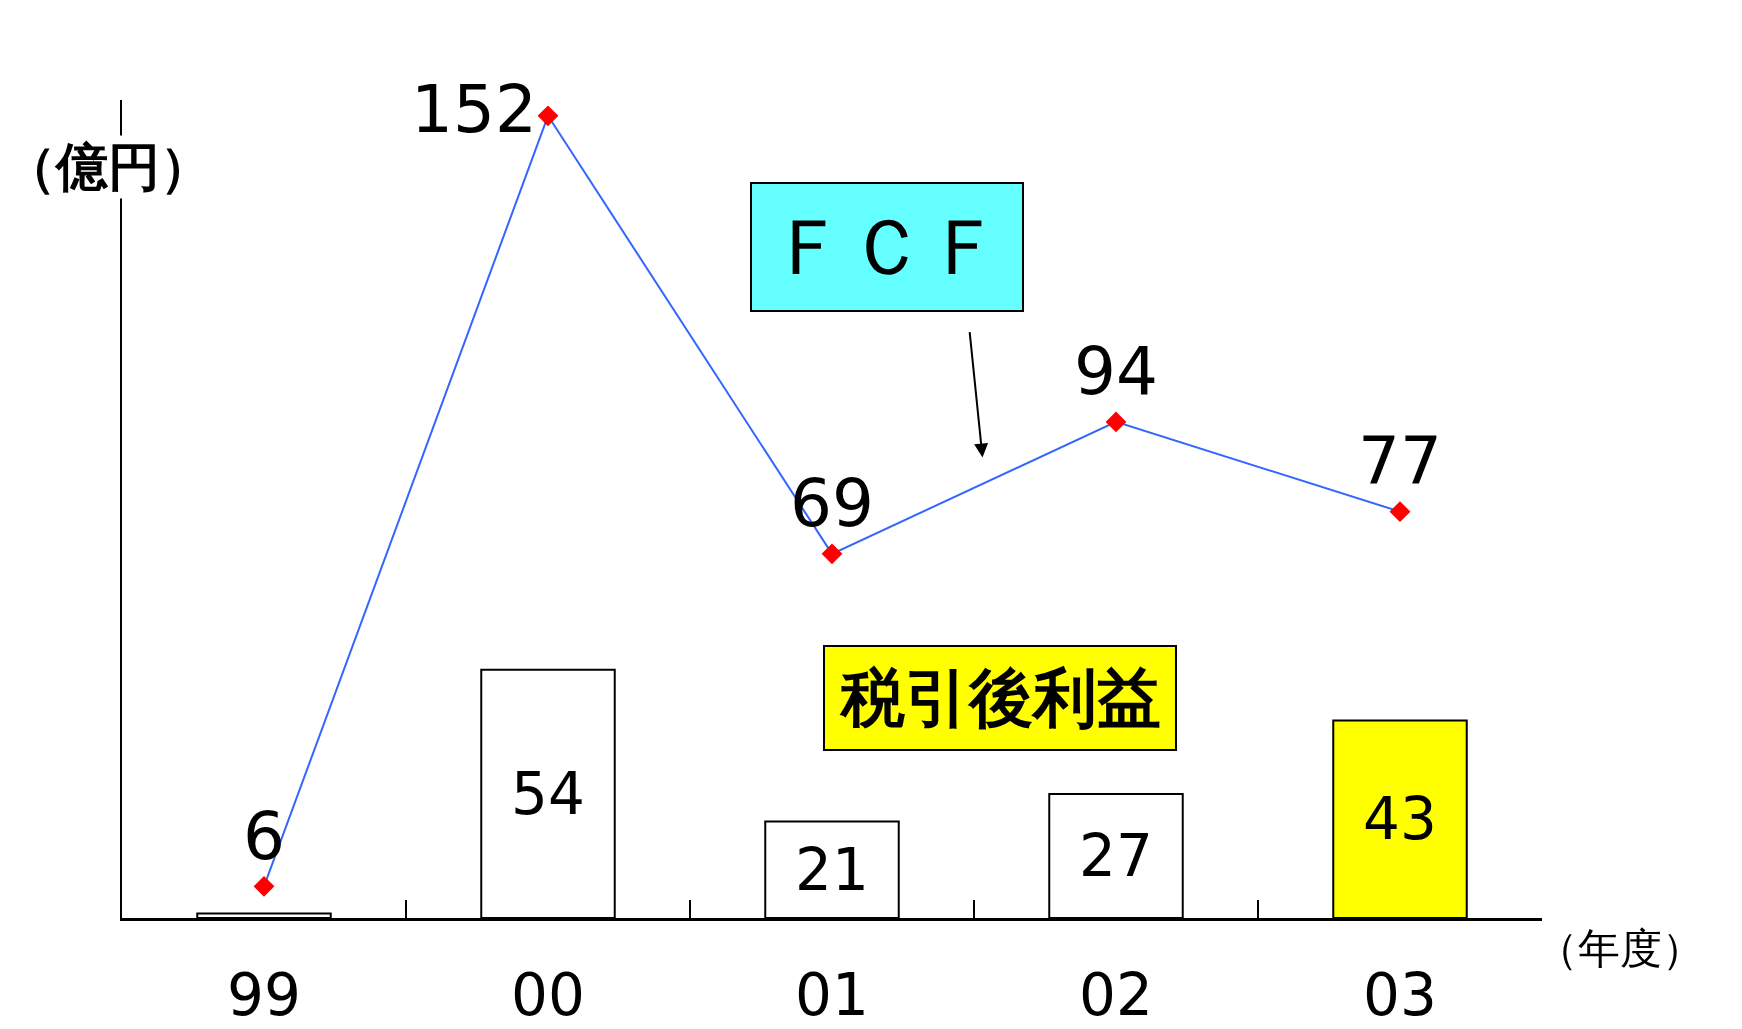 This screenshot has height=1029, width=1742. What do you see at coordinates (887, 247) in the screenshot?
I see `series-label: ＦＣＦ` at bounding box center [887, 247].